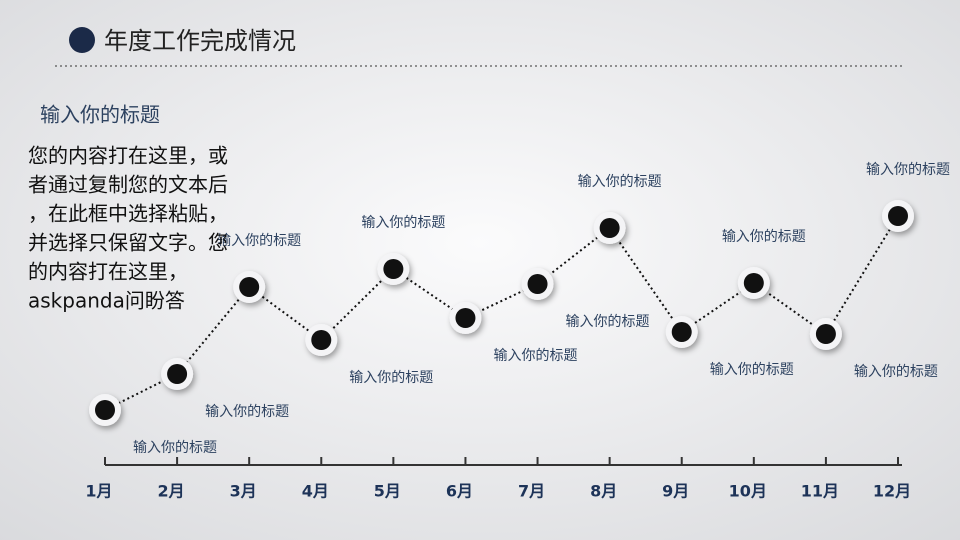 This screenshot has width=960, height=540. Describe the element at coordinates (98, 491) in the screenshot. I see `x-tick-label: 1月` at that location.